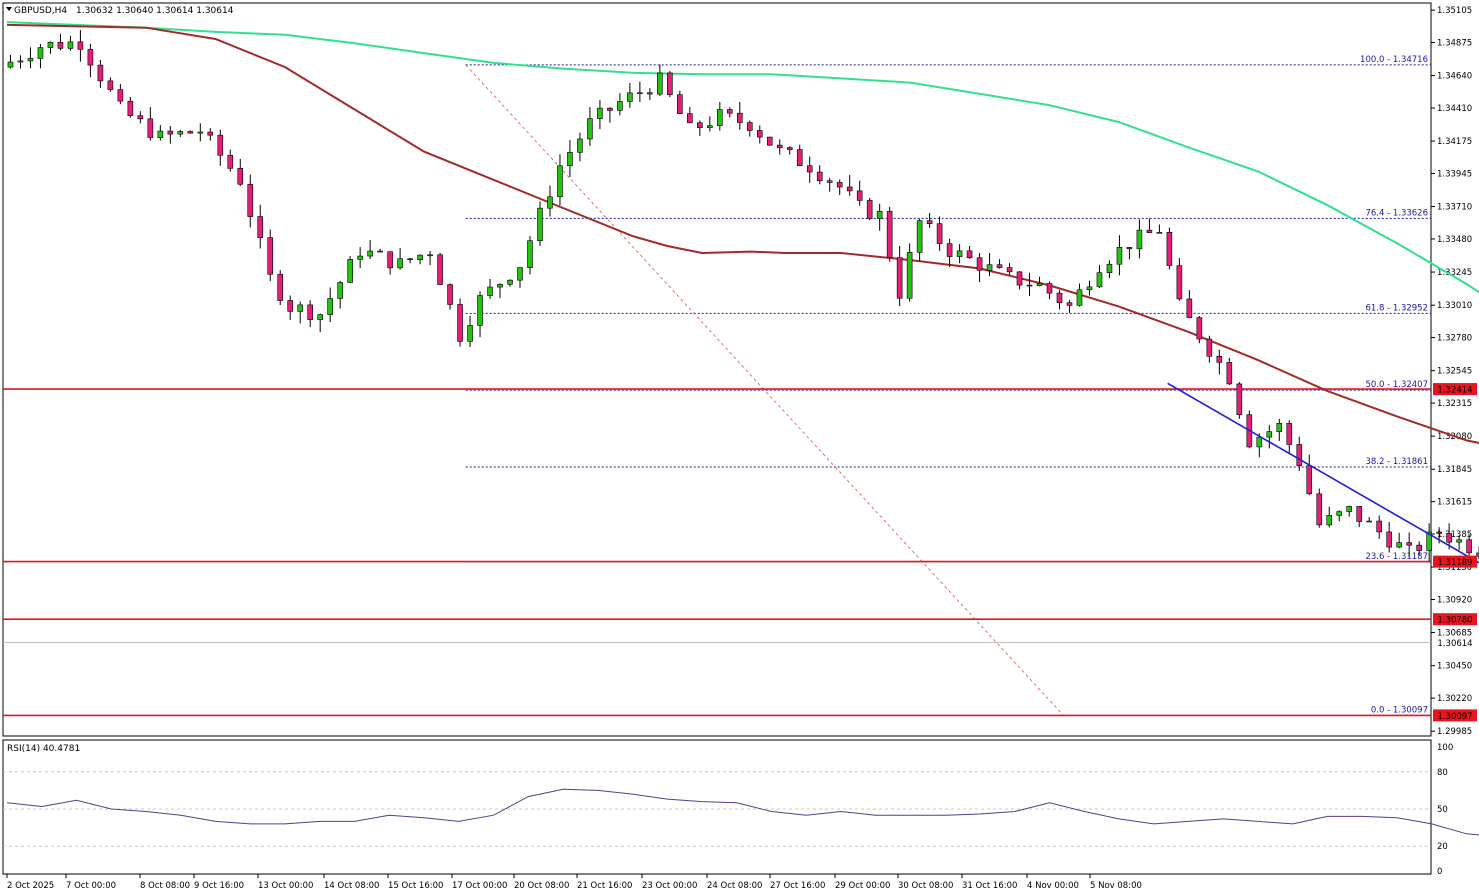 Image resolution: width=1479 pixels, height=896 pixels. Describe the element at coordinates (1454, 44) in the screenshot. I see `price-tick-label: 1.34875` at that location.